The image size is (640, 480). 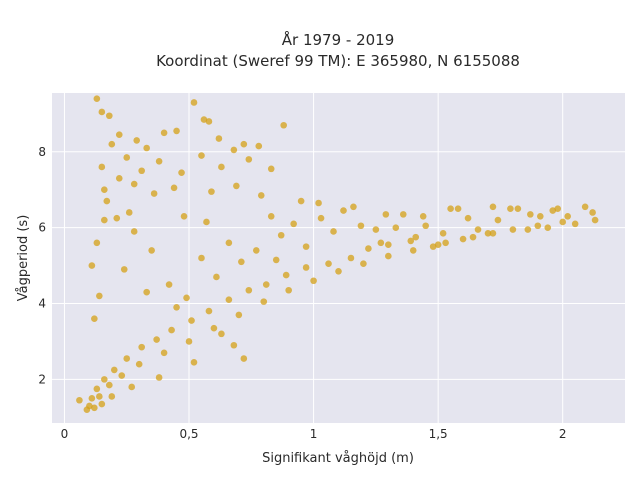 What do you see at coordinates (188, 434) in the screenshot?
I see `x-tick-label: 0,5` at bounding box center [188, 434].